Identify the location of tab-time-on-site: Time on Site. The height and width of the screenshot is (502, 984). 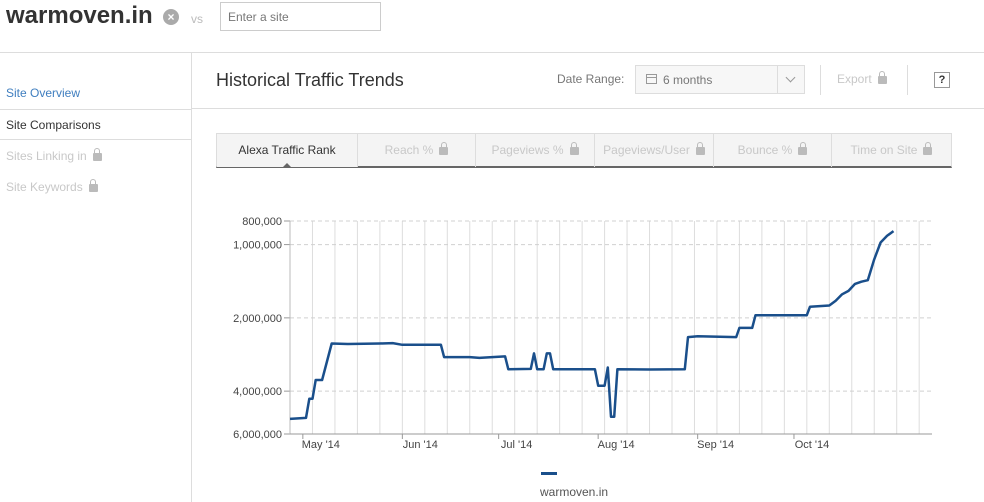
(891, 150).